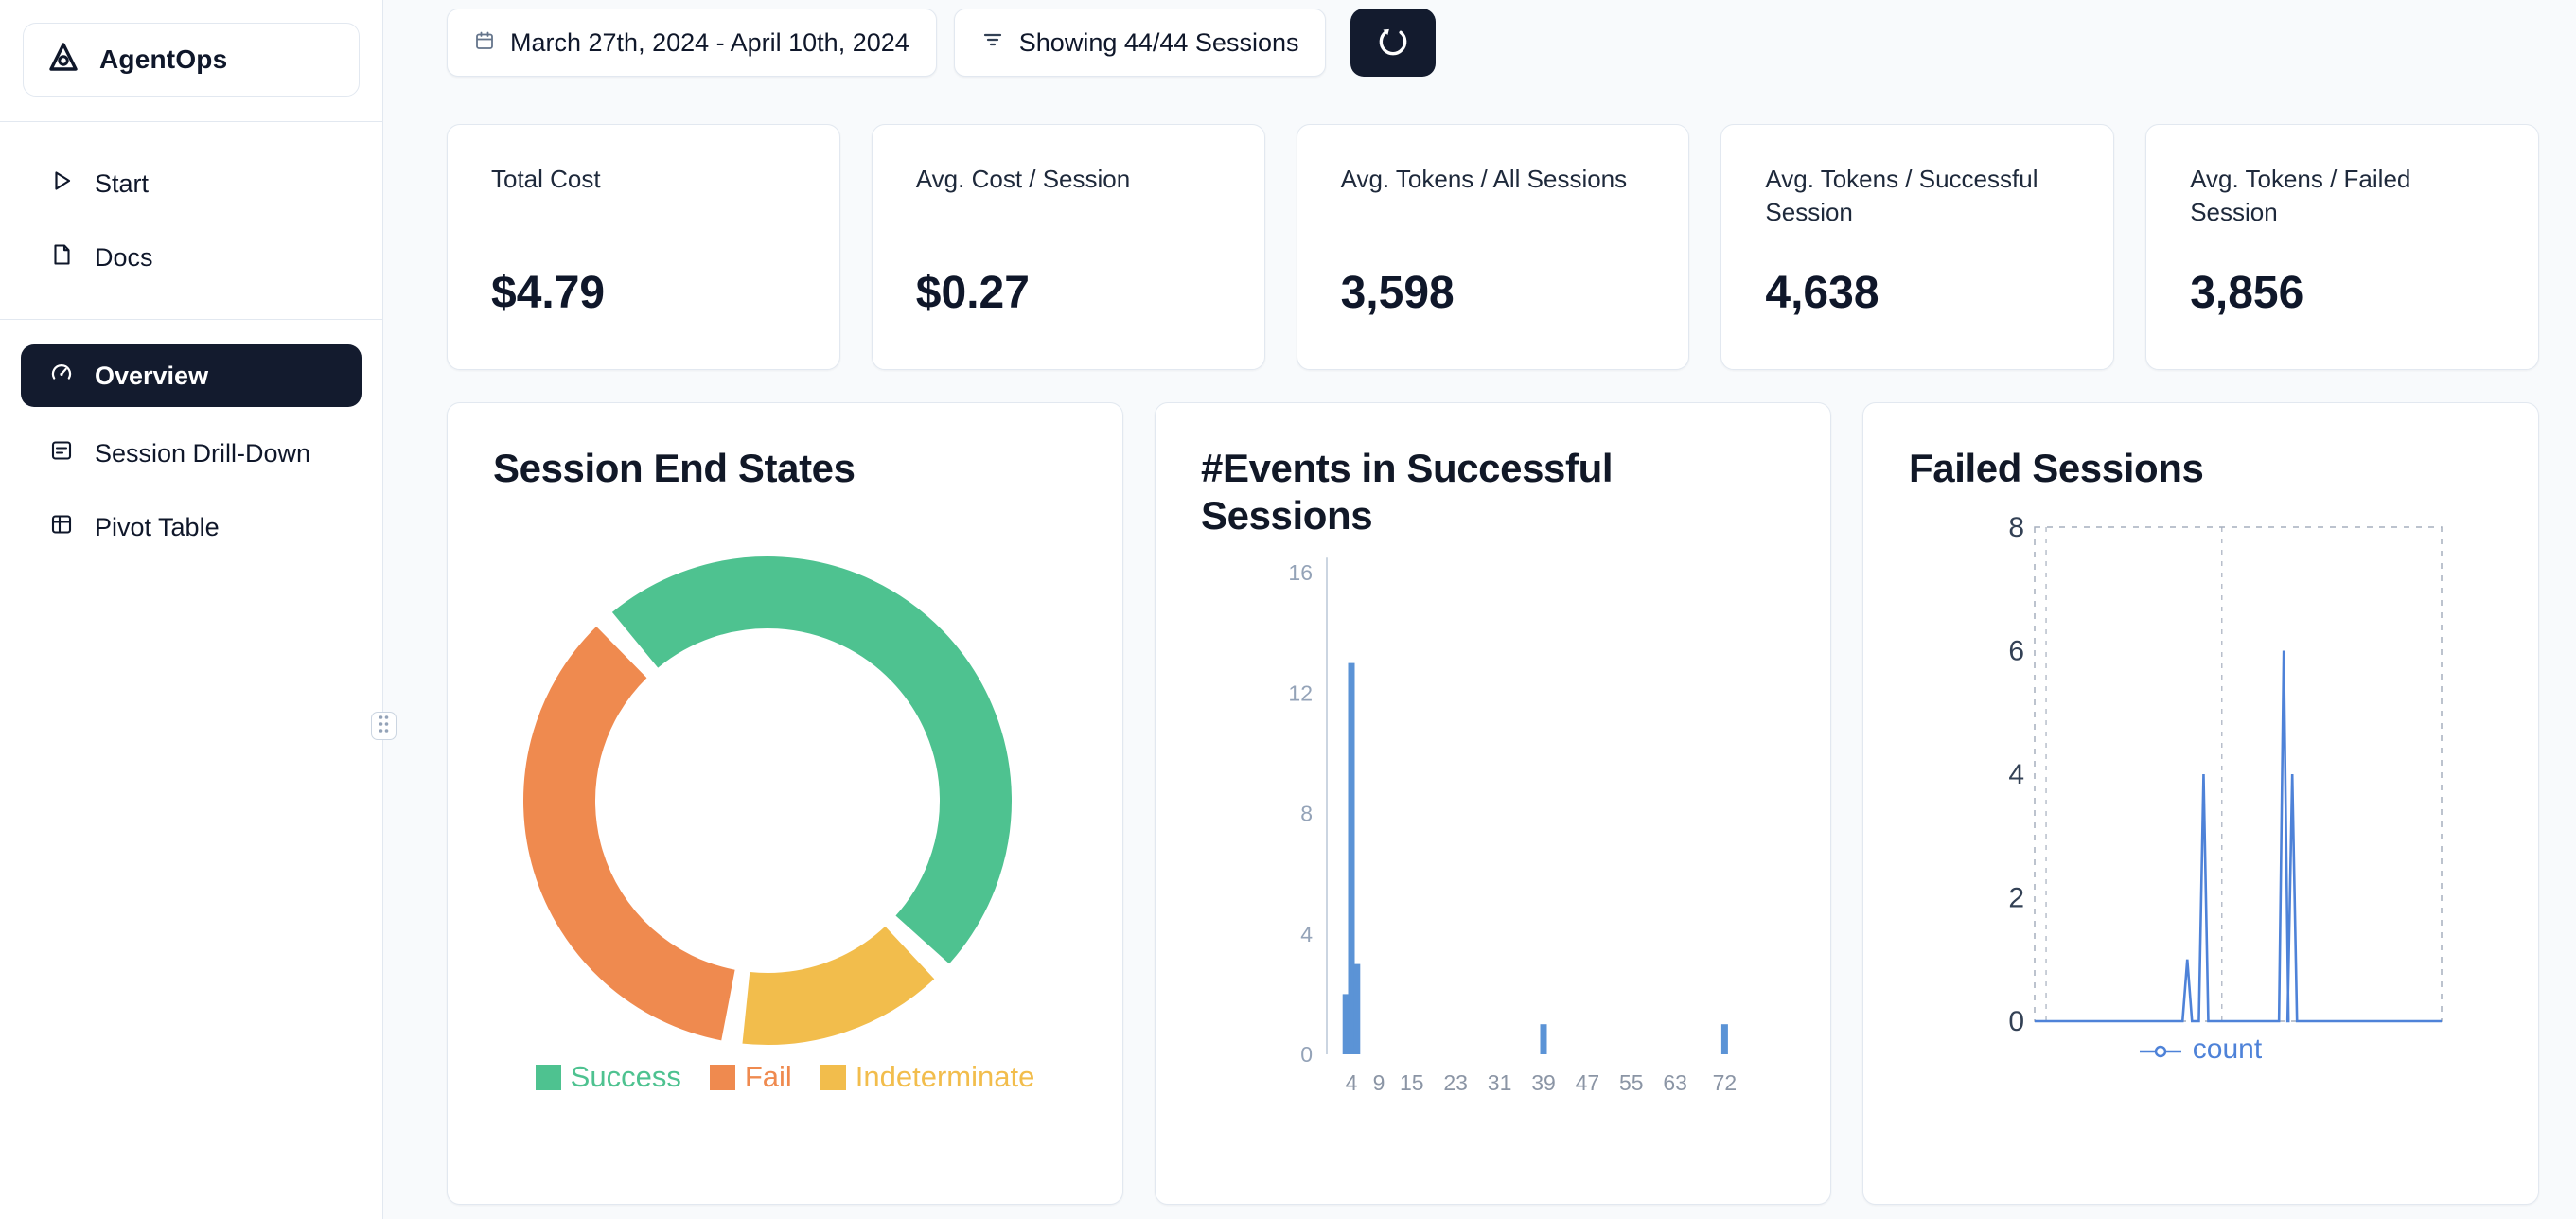 The height and width of the screenshot is (1219, 2576). What do you see at coordinates (191, 609) in the screenshot?
I see `sidebar: AgentOps Start Docs` at bounding box center [191, 609].